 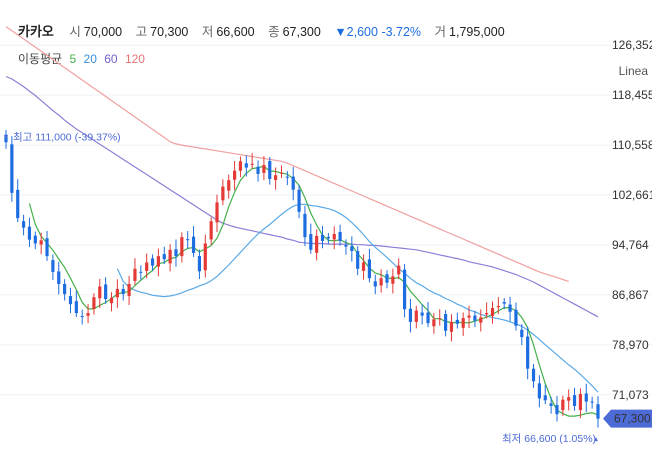 What do you see at coordinates (630, 245) in the screenshot?
I see `y-tick-label: 94,764` at bounding box center [630, 245].